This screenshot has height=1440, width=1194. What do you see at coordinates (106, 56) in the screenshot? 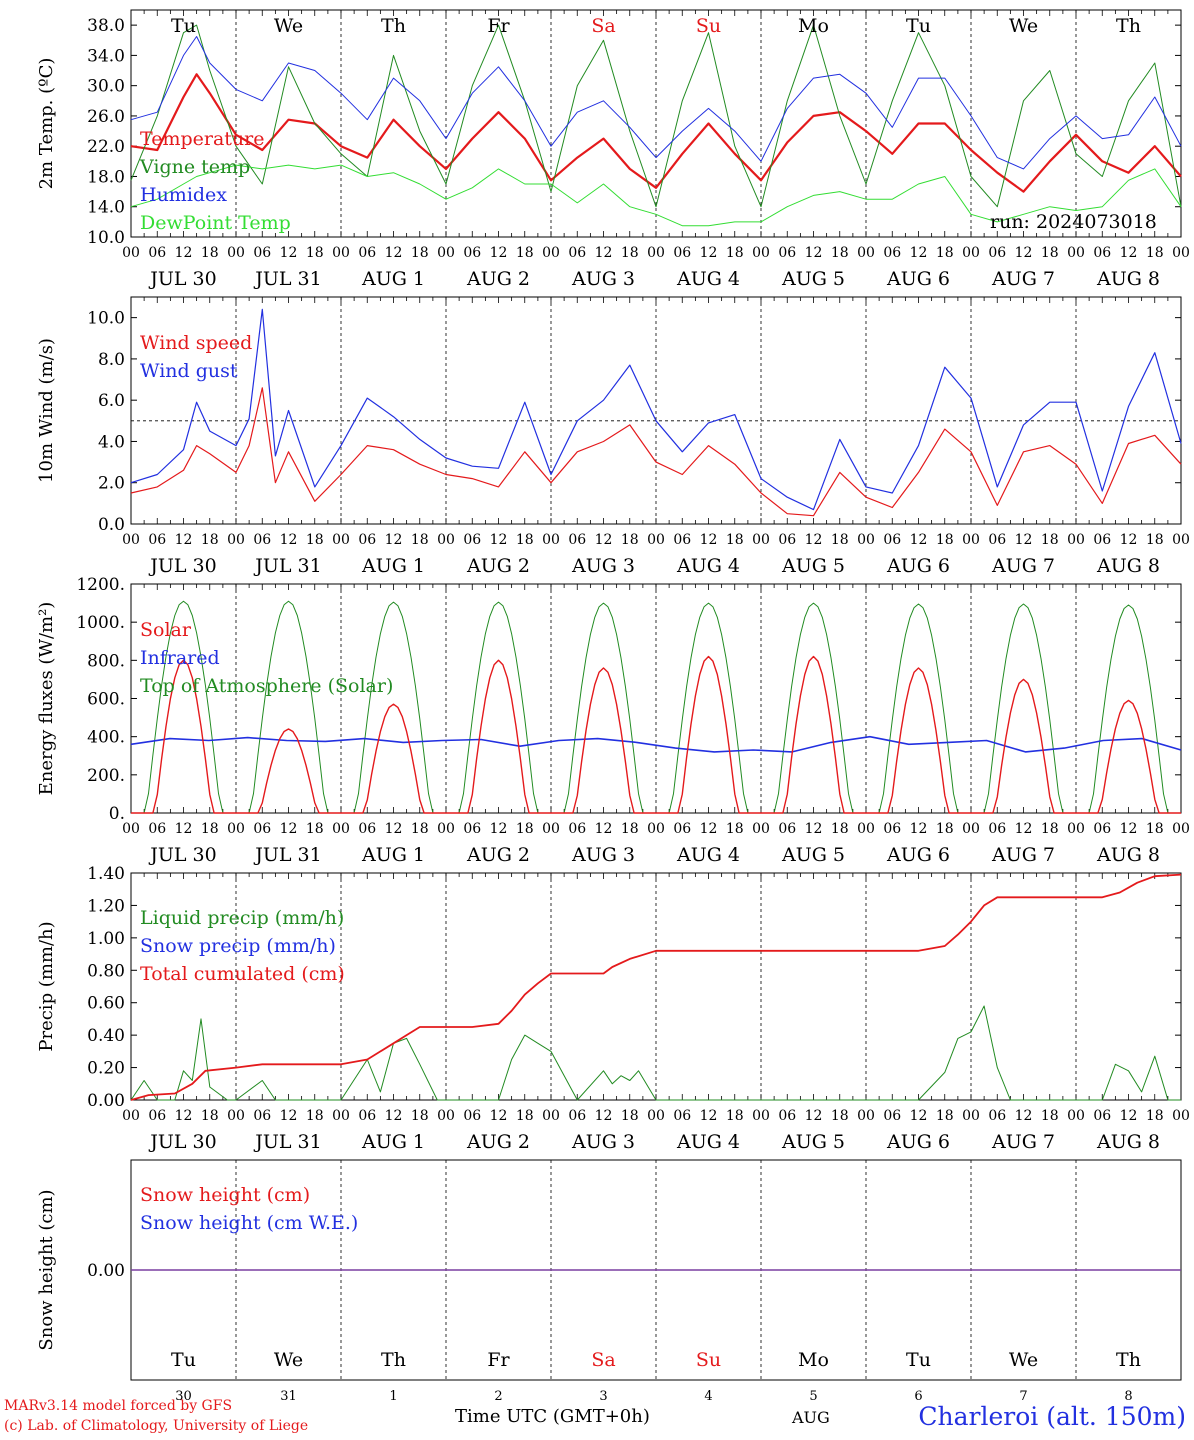
I see `y-tick-label: 34.0` at bounding box center [106, 56].